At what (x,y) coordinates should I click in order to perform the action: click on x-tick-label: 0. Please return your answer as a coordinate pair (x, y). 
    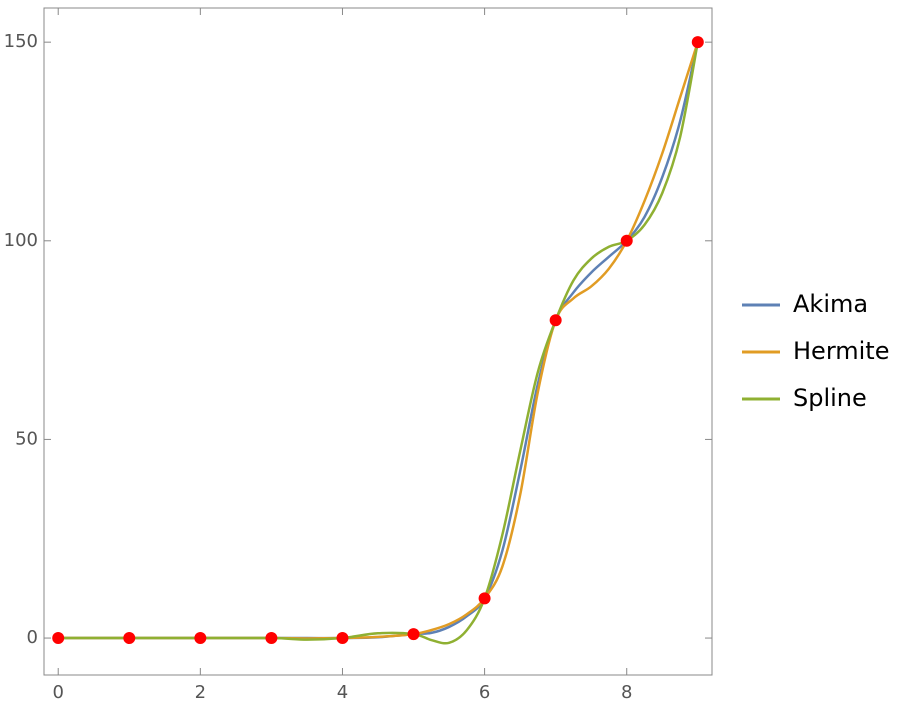
    Looking at the image, I should click on (57, 692).